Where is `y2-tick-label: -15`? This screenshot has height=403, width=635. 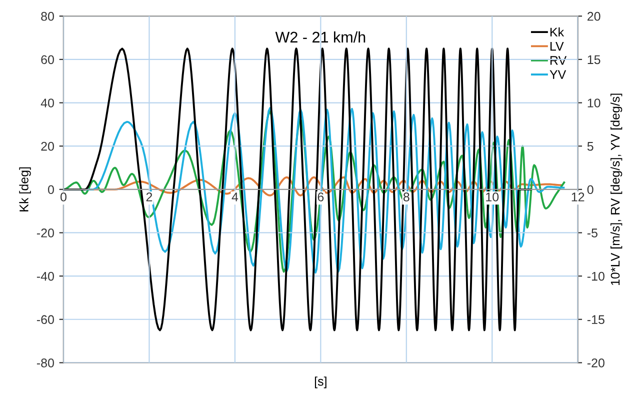 y2-tick-label: -15 is located at coordinates (595, 319).